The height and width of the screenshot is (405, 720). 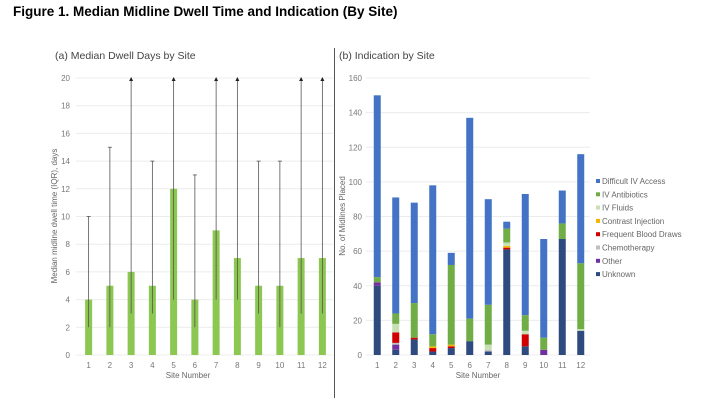 I want to click on y-tick-label: 2, so click(x=68, y=327).